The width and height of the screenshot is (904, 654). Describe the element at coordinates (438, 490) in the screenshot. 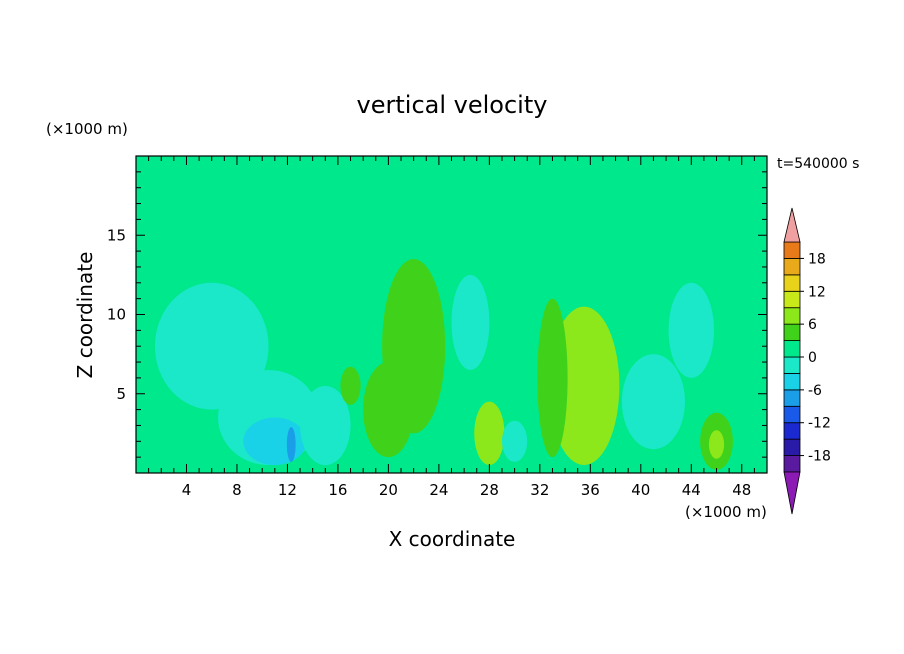

I see `x-tick-label: 24` at that location.